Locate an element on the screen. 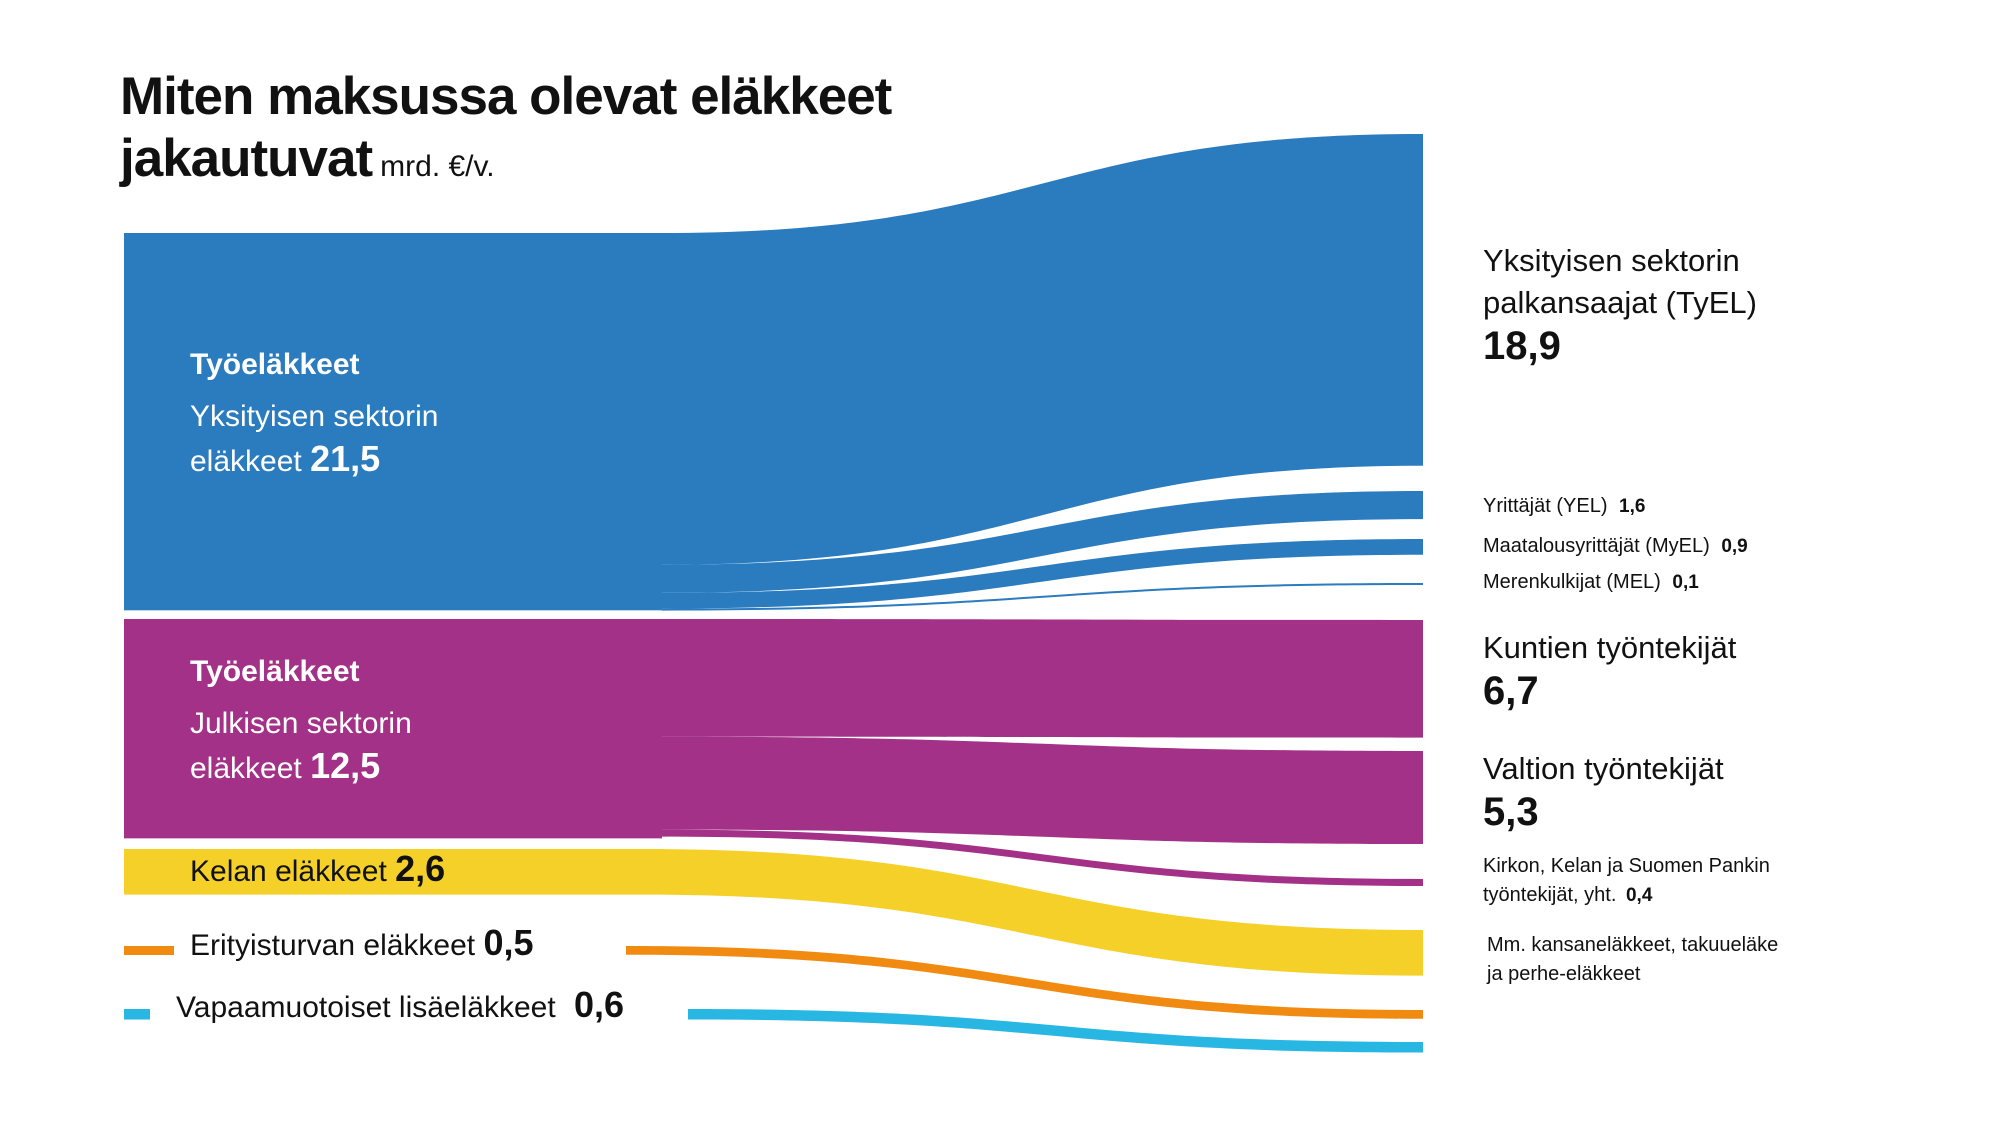 The height and width of the screenshot is (1125, 2000). flow-tyel is located at coordinates (1042, 349).